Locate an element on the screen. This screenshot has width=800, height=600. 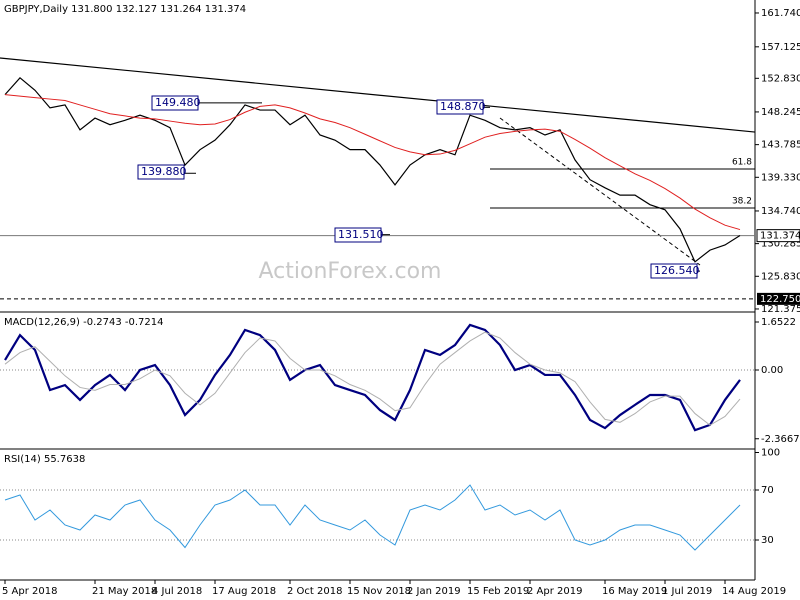
annotation-label: 131.510 is located at coordinates (361, 234).